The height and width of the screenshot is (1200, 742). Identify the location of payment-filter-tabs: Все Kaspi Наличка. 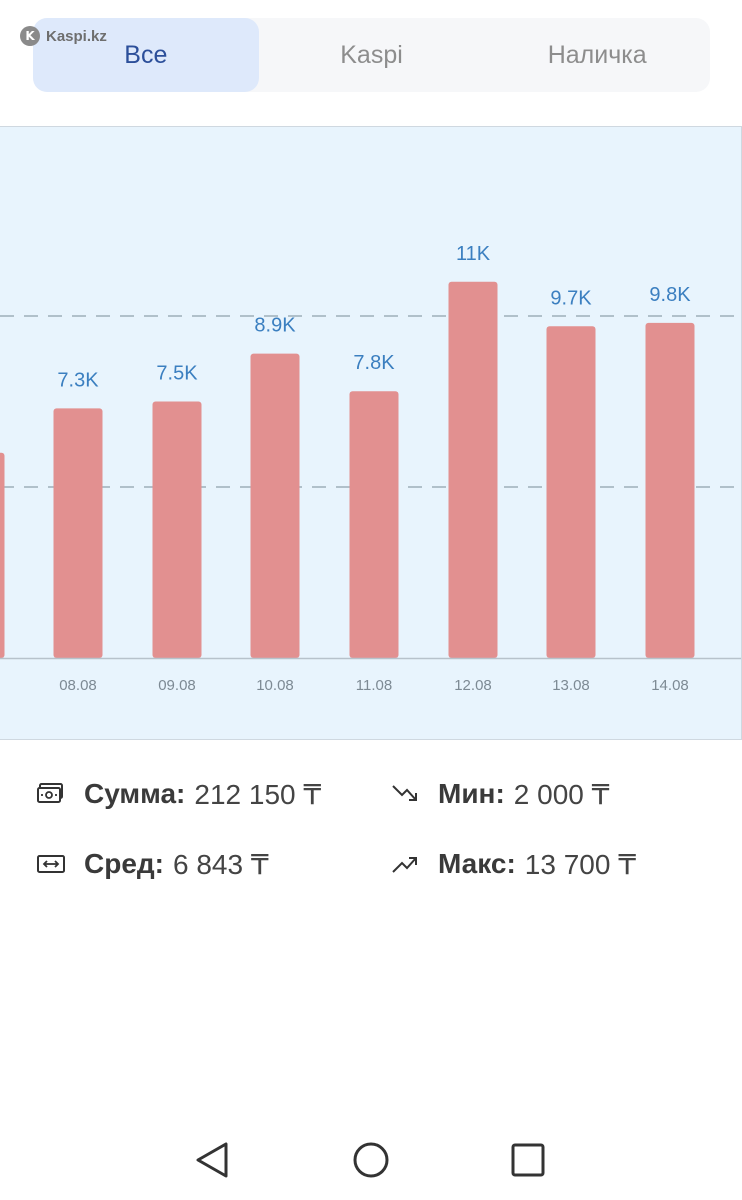
(371, 55).